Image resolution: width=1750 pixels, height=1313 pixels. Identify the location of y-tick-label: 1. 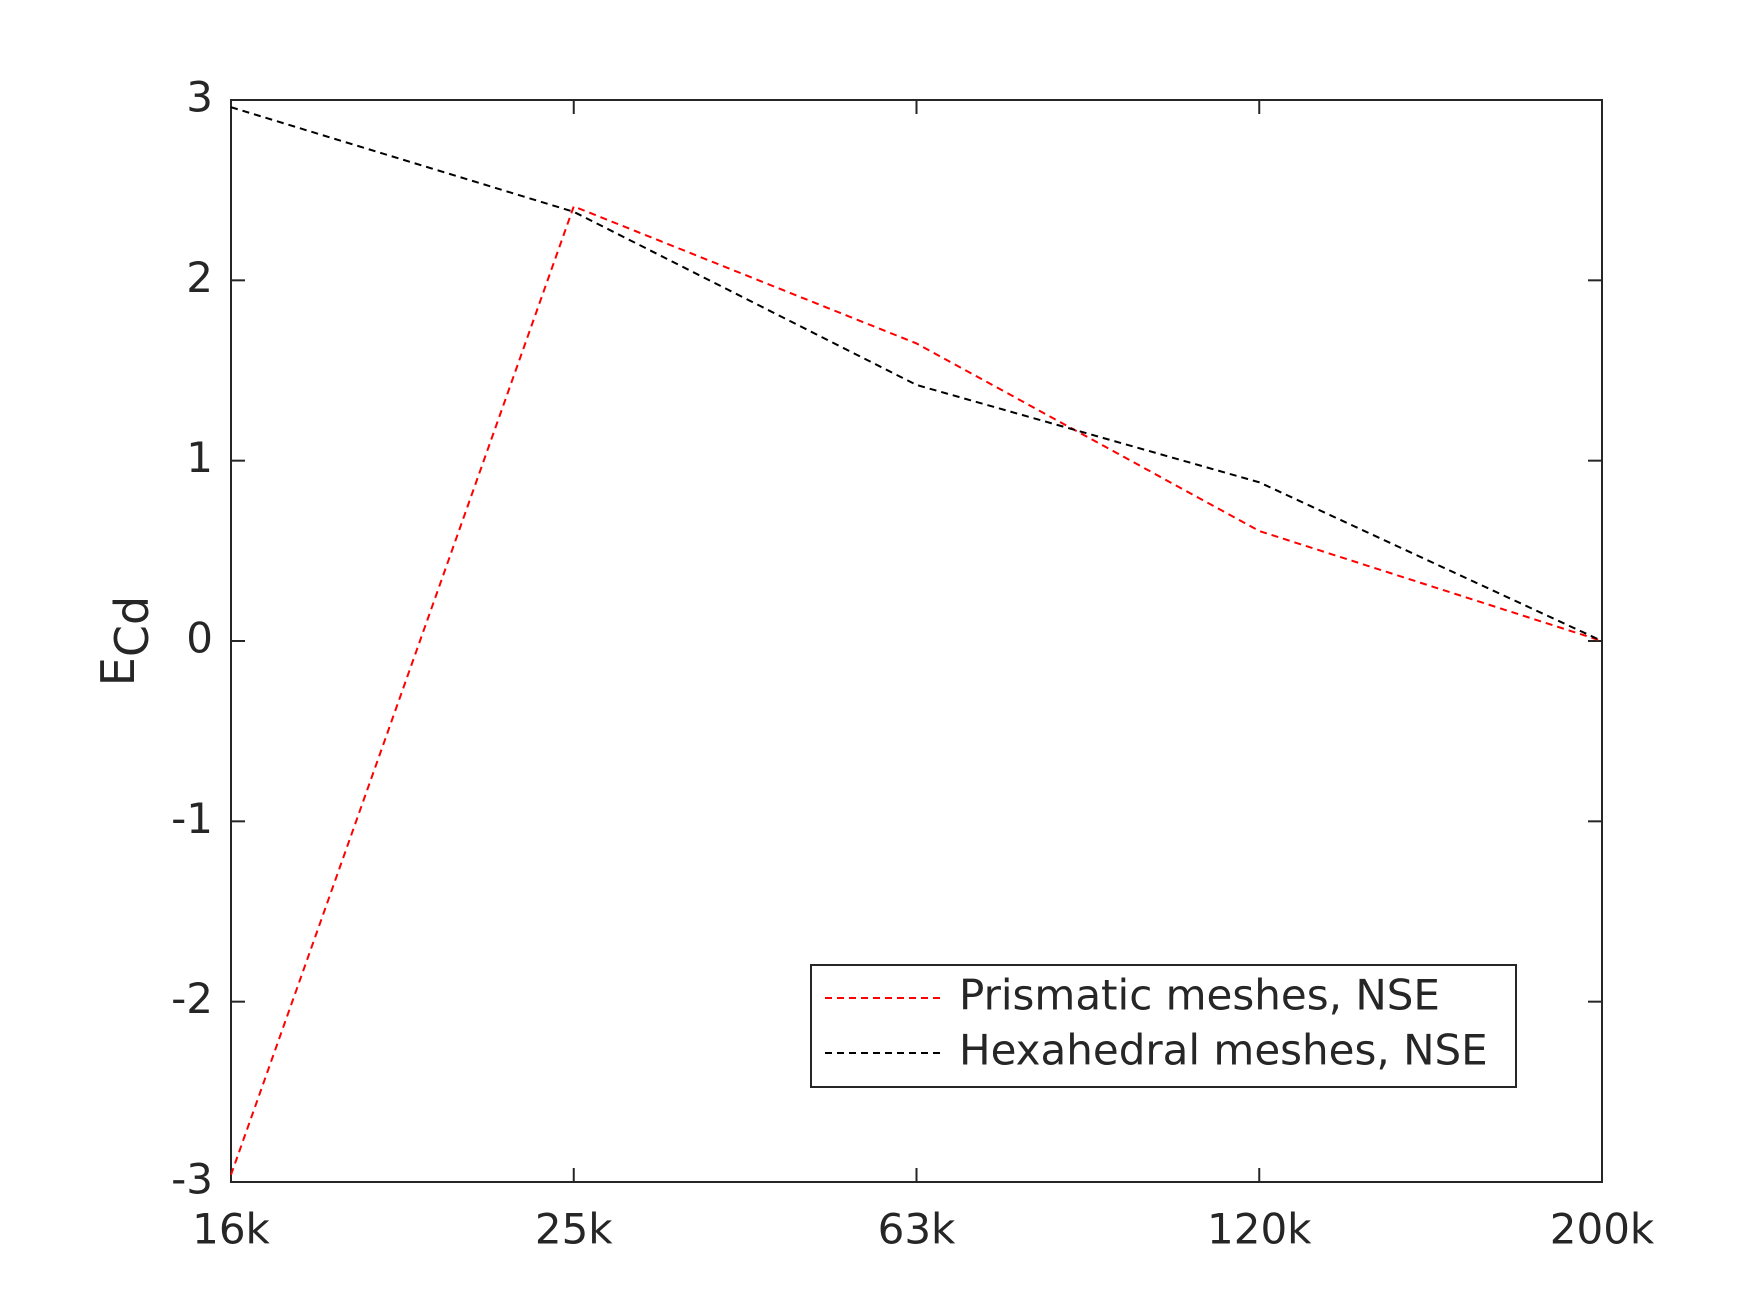
(199, 457).